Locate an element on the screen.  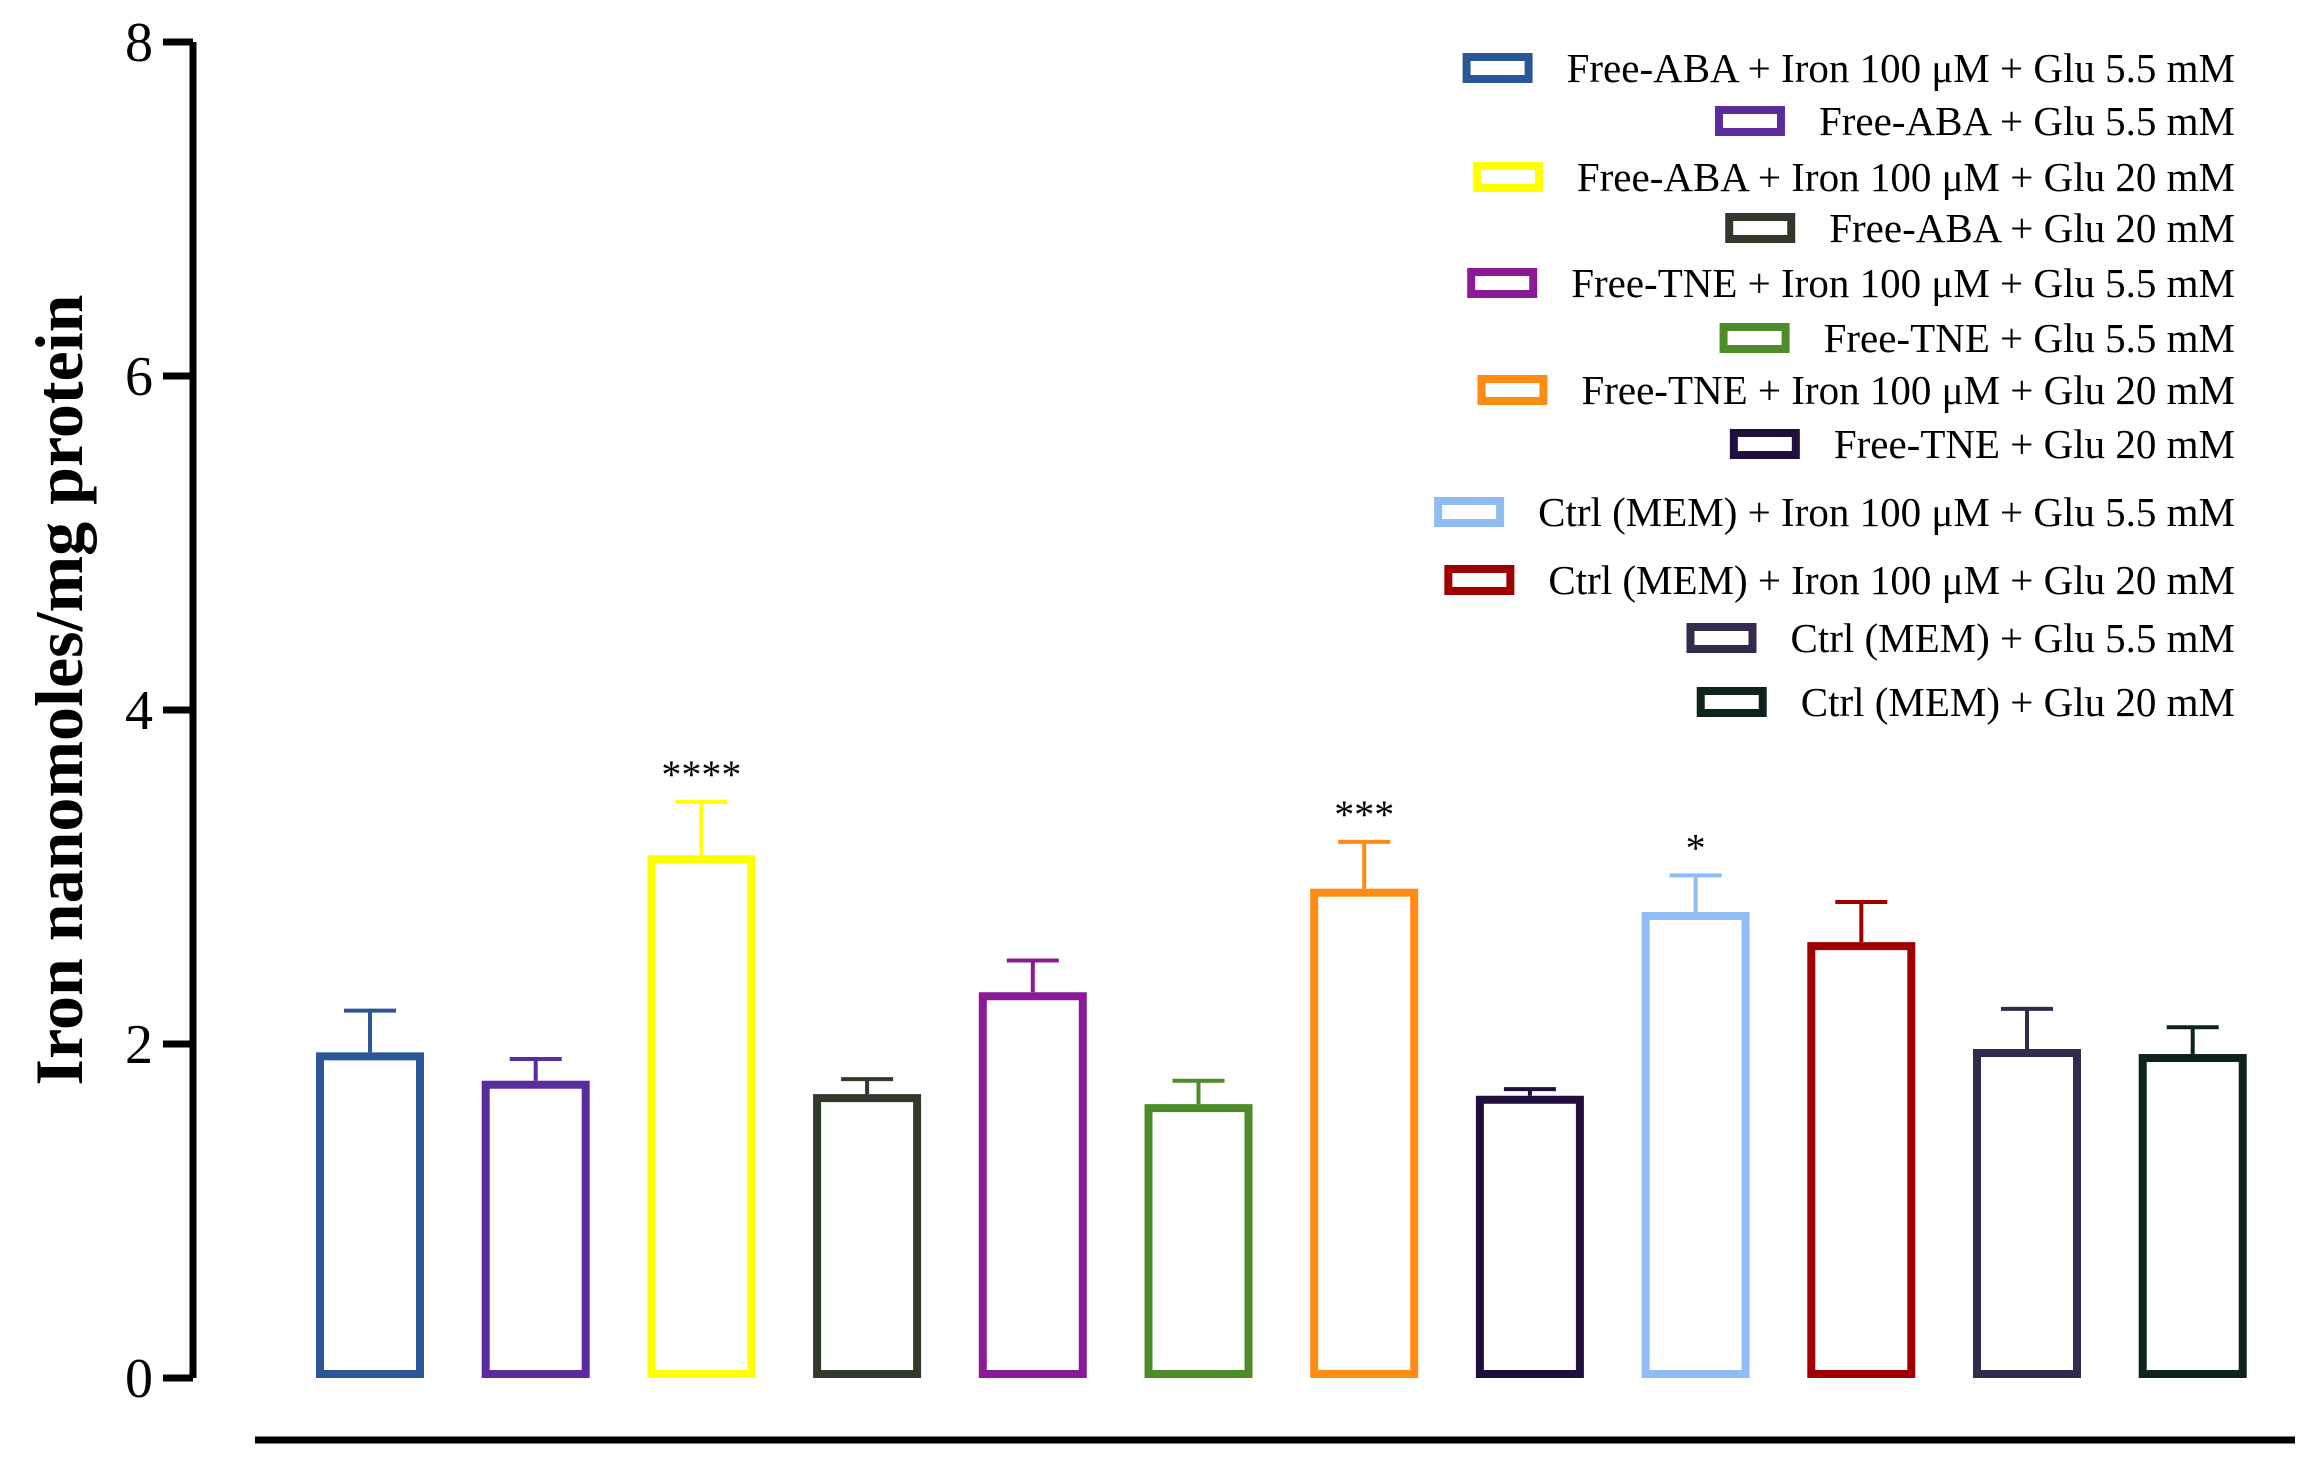
y-axis-title: Iron nanomoles/mg protein is located at coordinates (59, 690).